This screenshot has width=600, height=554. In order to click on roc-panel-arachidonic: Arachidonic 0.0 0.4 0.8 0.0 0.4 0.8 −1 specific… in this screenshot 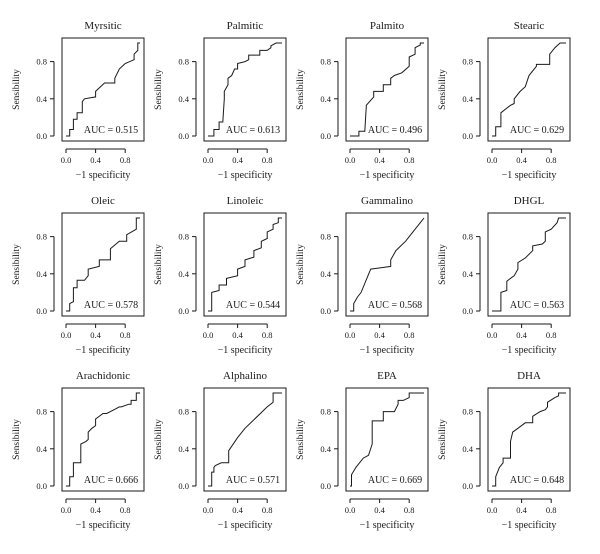, I will do `click(78, 450)`.